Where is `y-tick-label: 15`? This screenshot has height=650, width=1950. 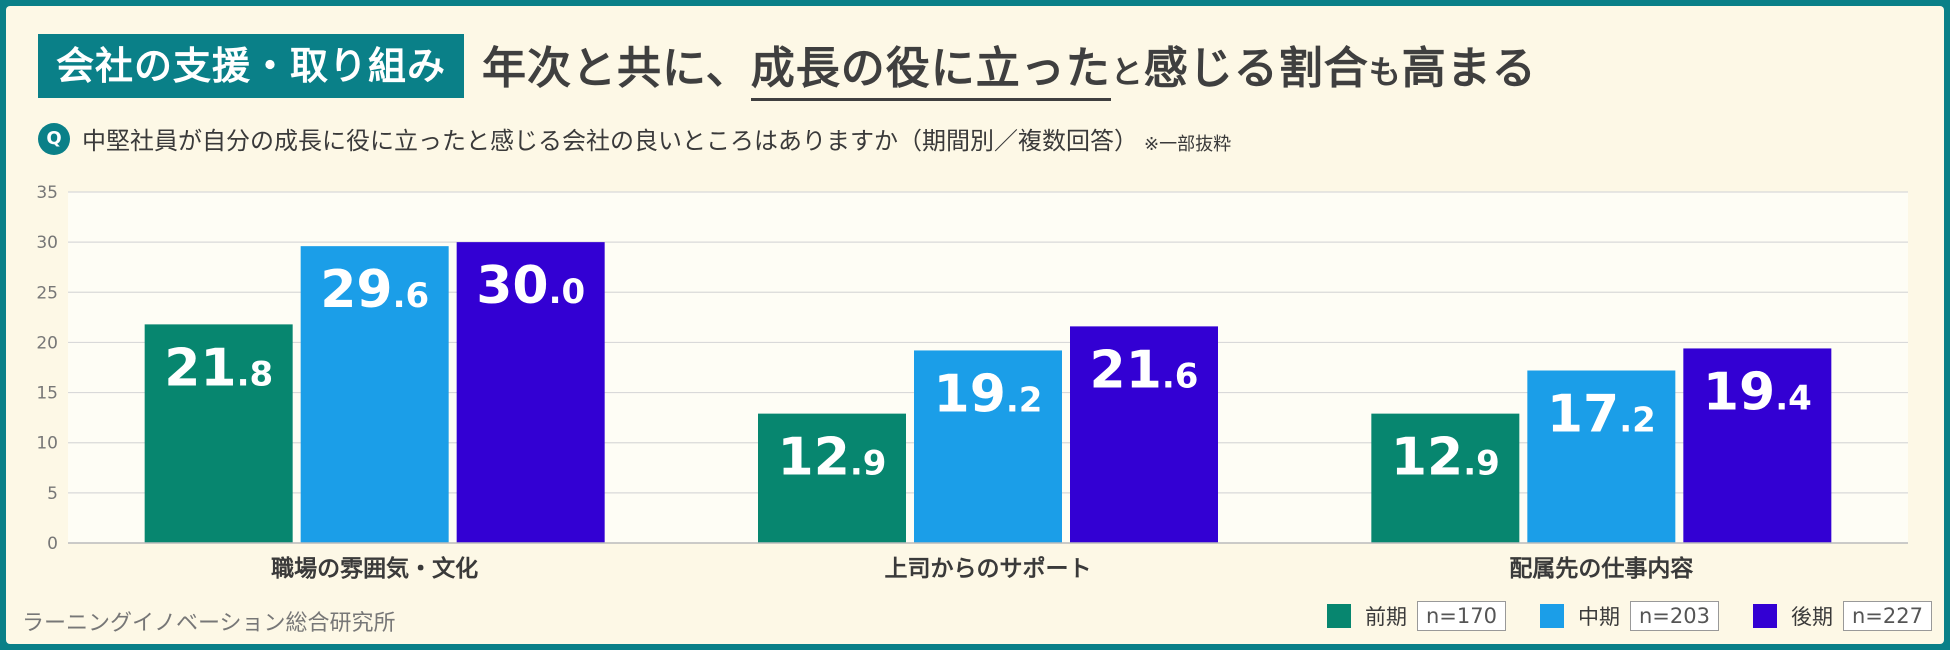
y-tick-label: 15 is located at coordinates (47, 394).